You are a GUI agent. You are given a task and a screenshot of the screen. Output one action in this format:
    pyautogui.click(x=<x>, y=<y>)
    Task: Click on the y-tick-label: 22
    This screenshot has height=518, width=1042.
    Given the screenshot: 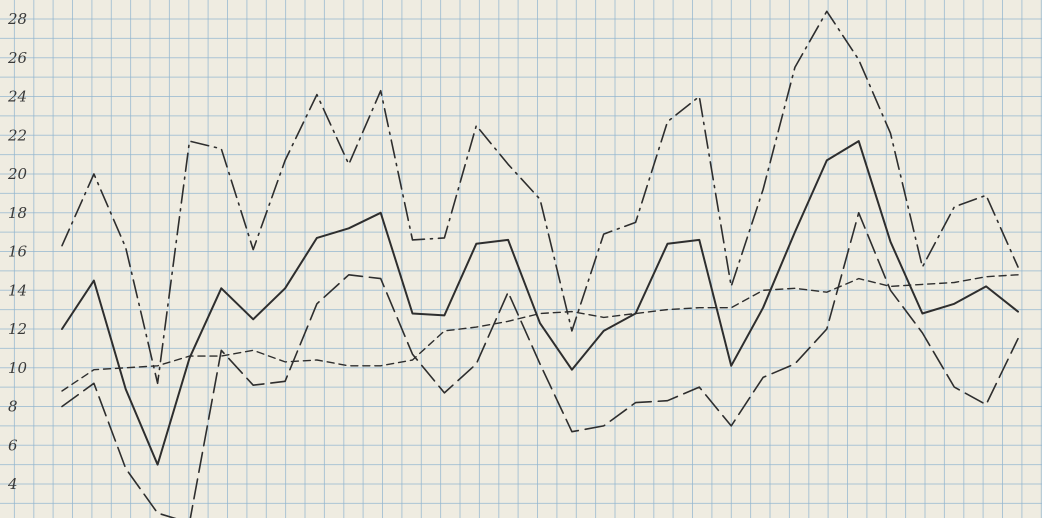 What is the action you would take?
    pyautogui.click(x=17, y=135)
    